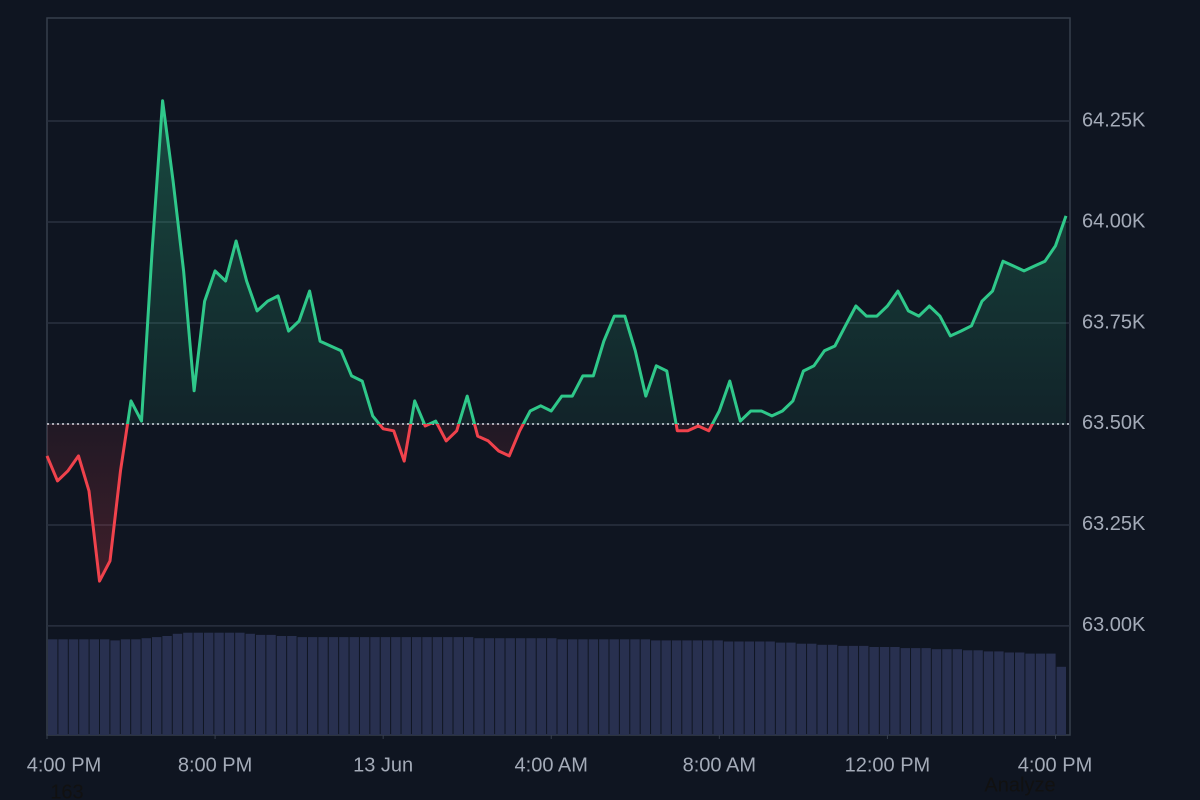 Image resolution: width=1200 pixels, height=800 pixels. What do you see at coordinates (1114, 120) in the screenshot?
I see `y-tick-label: 64.25K` at bounding box center [1114, 120].